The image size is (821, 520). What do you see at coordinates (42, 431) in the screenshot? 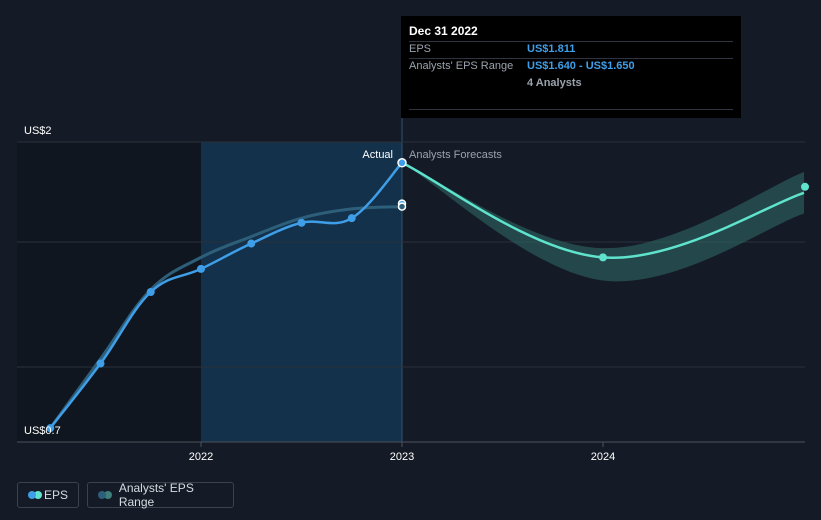
I see `y-tick-bottom: US$0.7` at bounding box center [42, 431].